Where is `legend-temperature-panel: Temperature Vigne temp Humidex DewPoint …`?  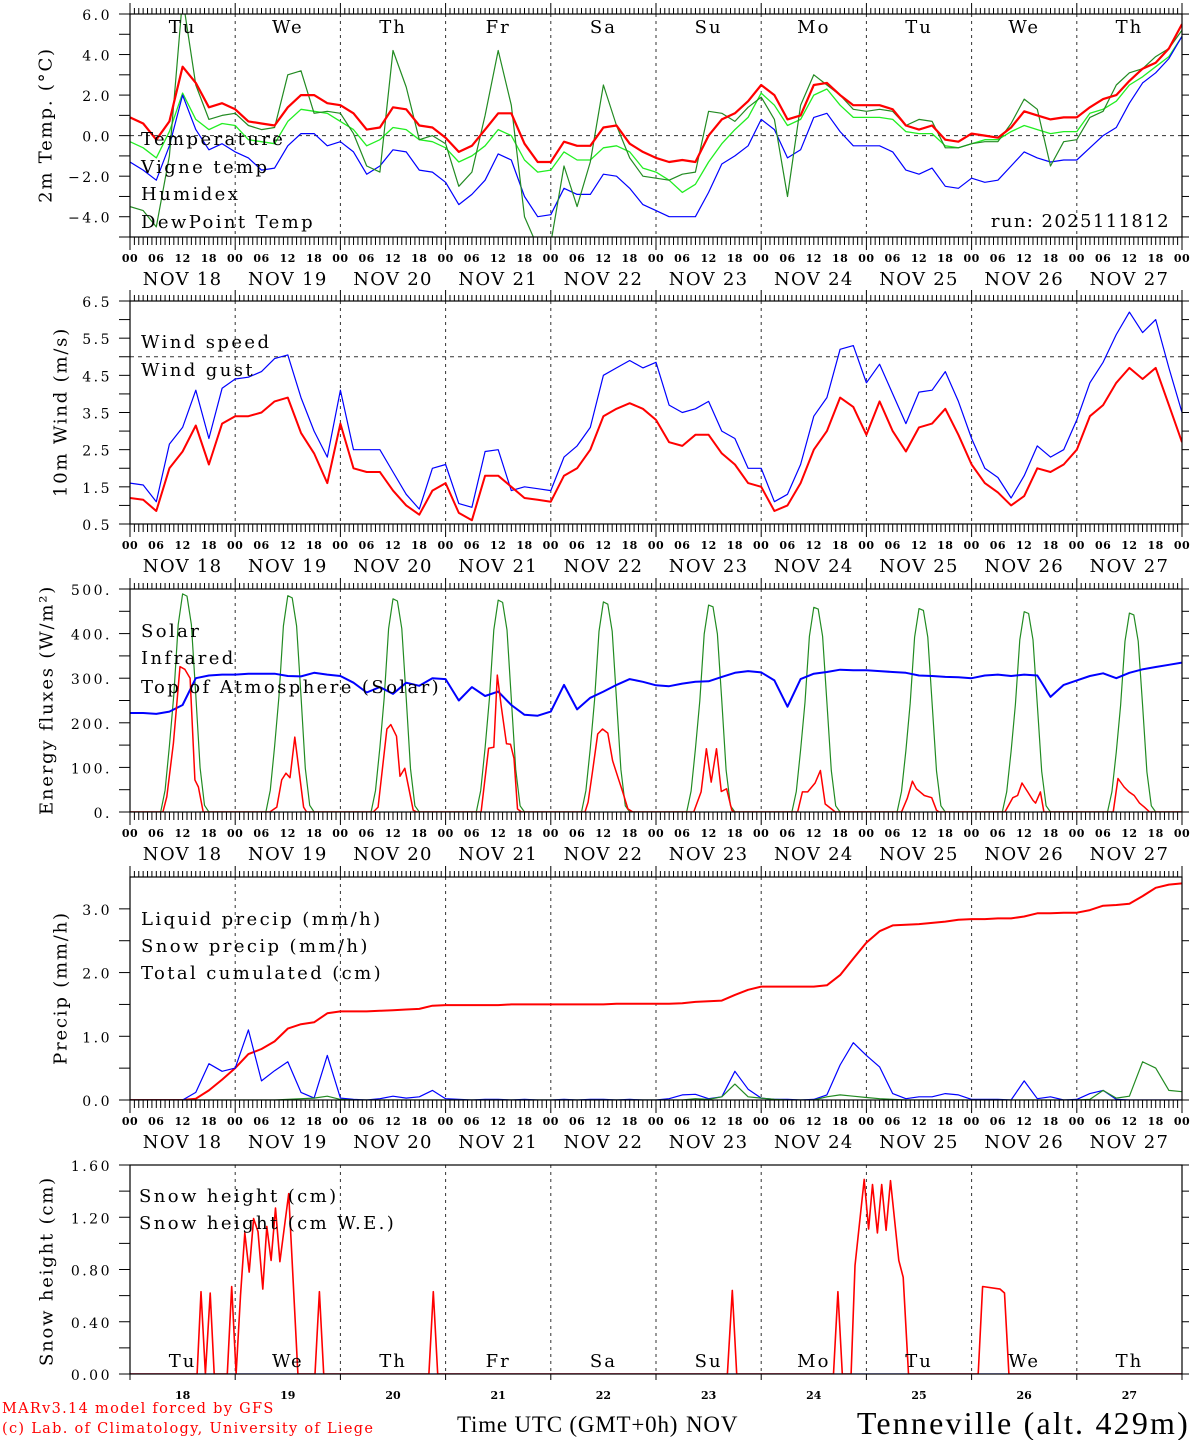
legend-temperature-panel: Temperature Vigne temp Humidex DewPoint … is located at coordinates (655, 181).